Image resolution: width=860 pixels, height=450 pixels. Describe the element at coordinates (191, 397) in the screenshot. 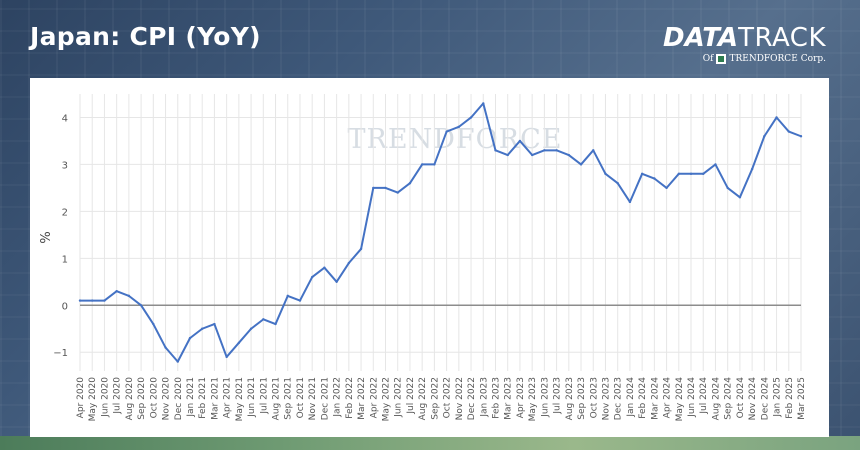

I see `x-tick-label: Jan 2021` at that location.